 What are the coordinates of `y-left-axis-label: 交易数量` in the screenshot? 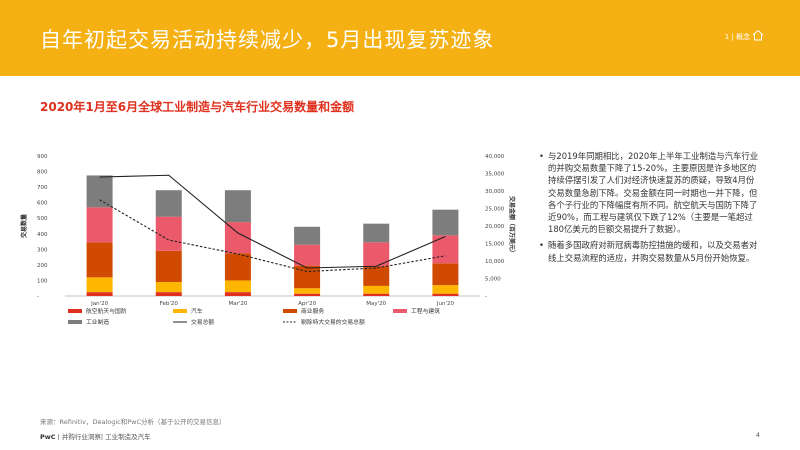 It's located at (24, 226).